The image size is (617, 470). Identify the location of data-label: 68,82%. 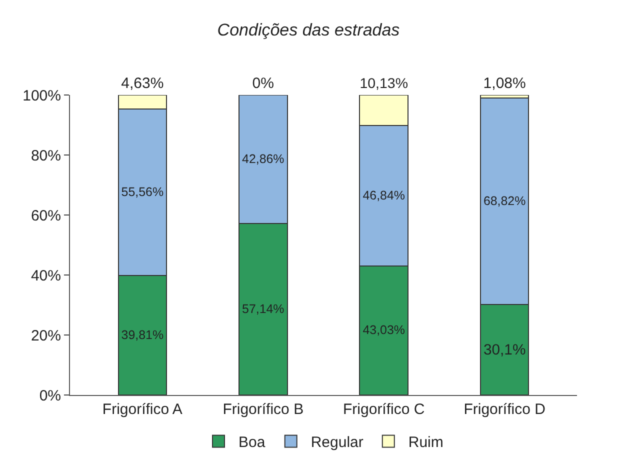
(504, 201).